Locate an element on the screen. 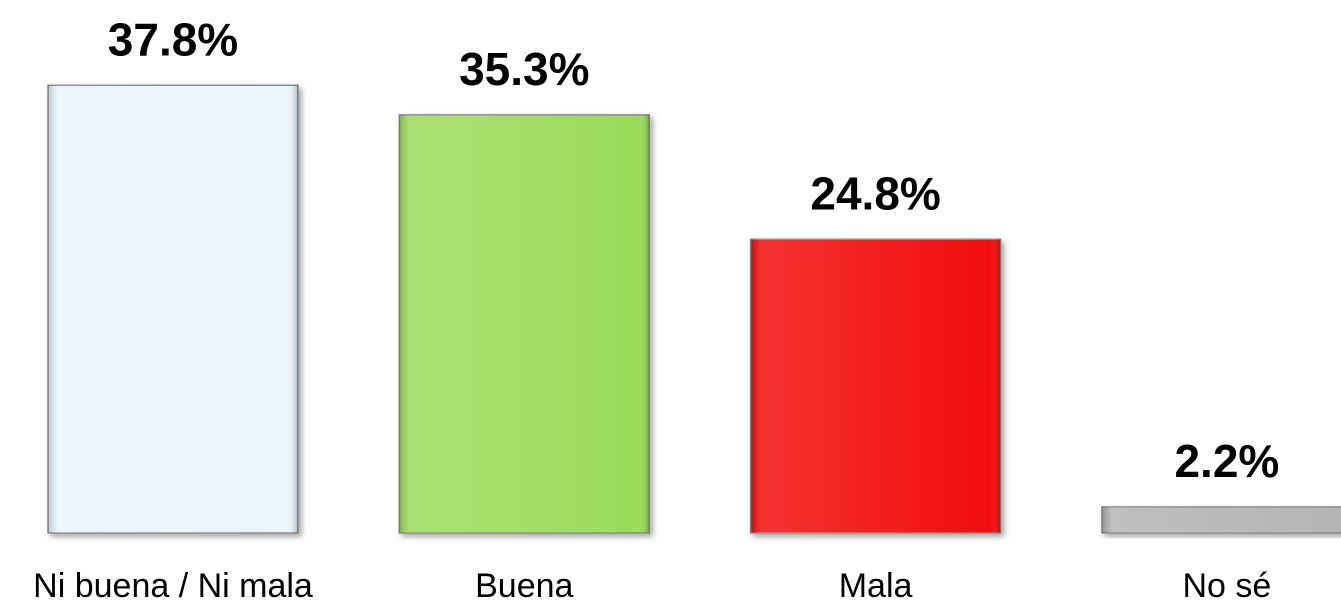  value-label: 35.3% is located at coordinates (524, 69).